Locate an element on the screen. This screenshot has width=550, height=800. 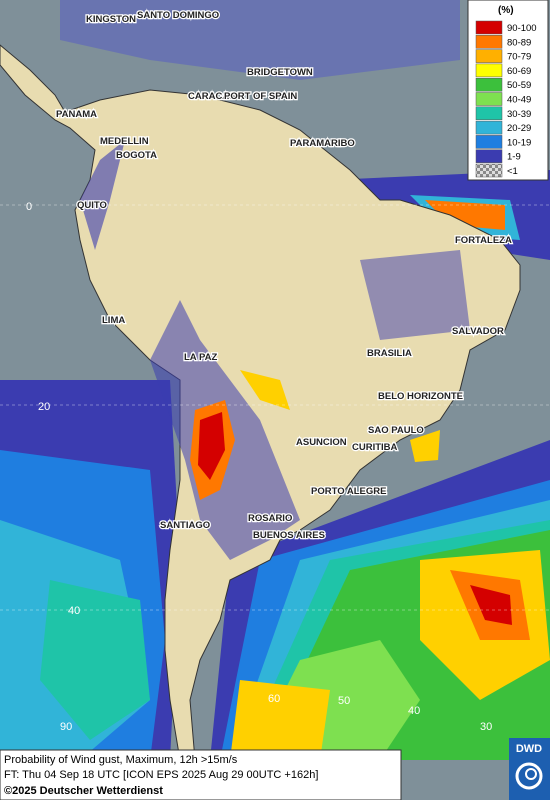
city-label: BOGOTA is located at coordinates (136, 155).